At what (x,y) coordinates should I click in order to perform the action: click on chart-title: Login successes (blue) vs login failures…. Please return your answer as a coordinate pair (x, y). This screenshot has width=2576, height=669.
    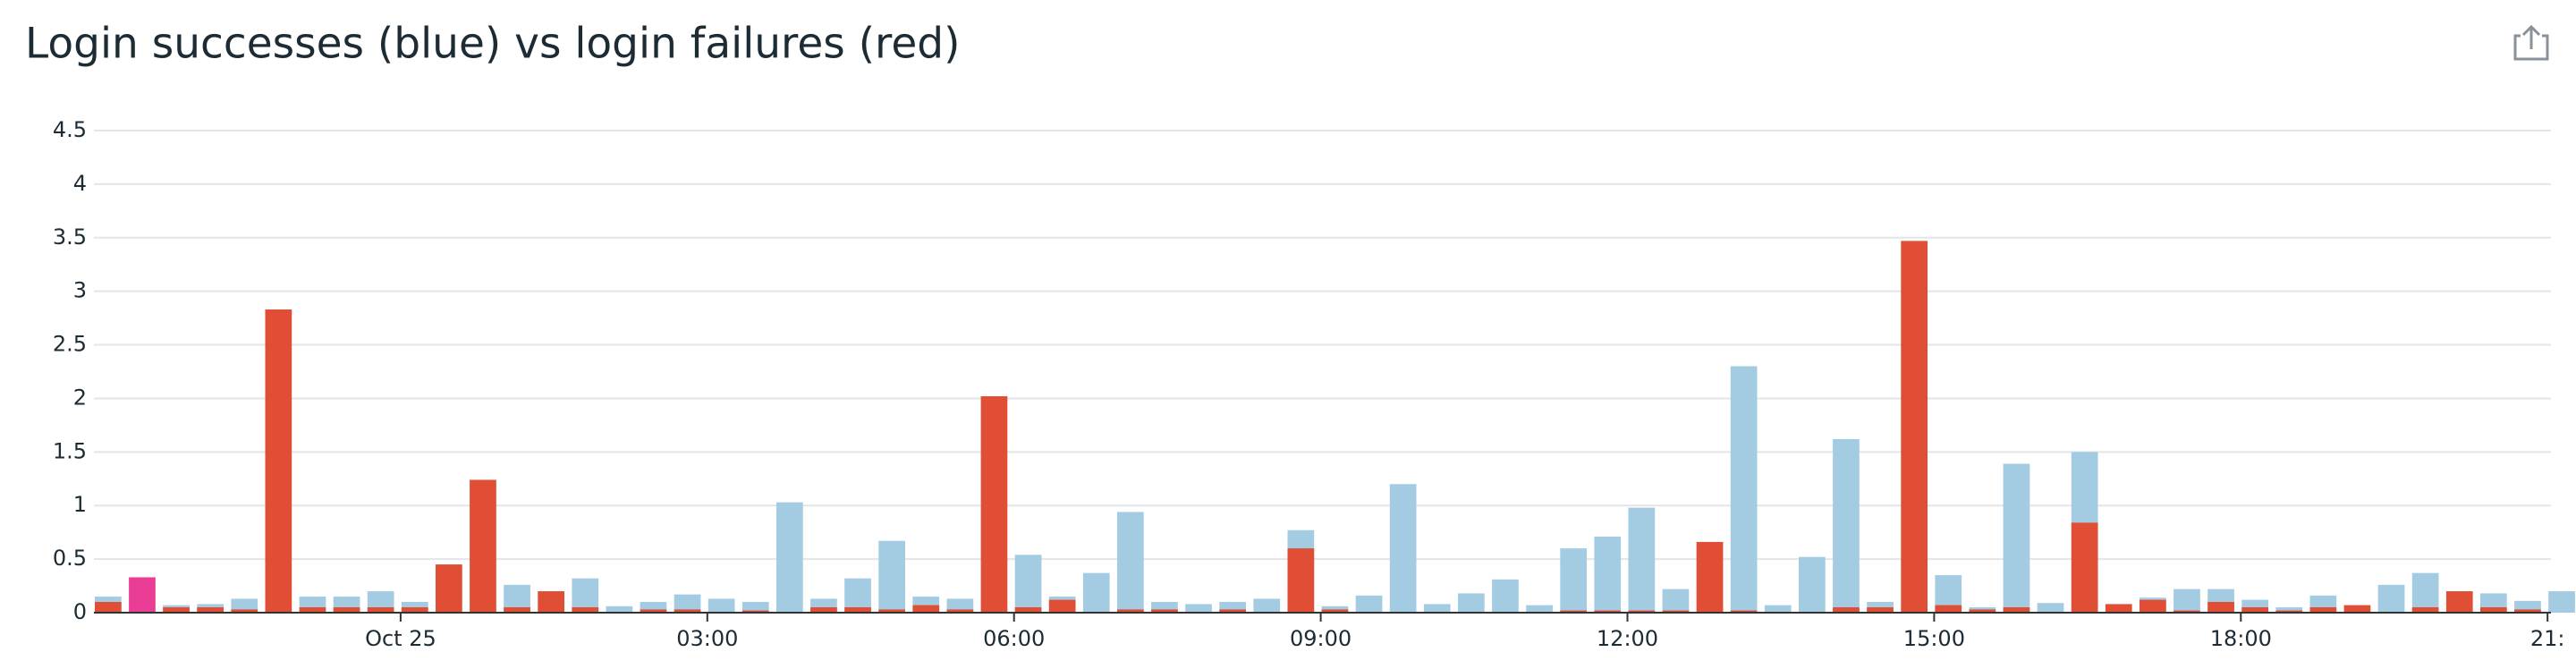
    Looking at the image, I should click on (492, 44).